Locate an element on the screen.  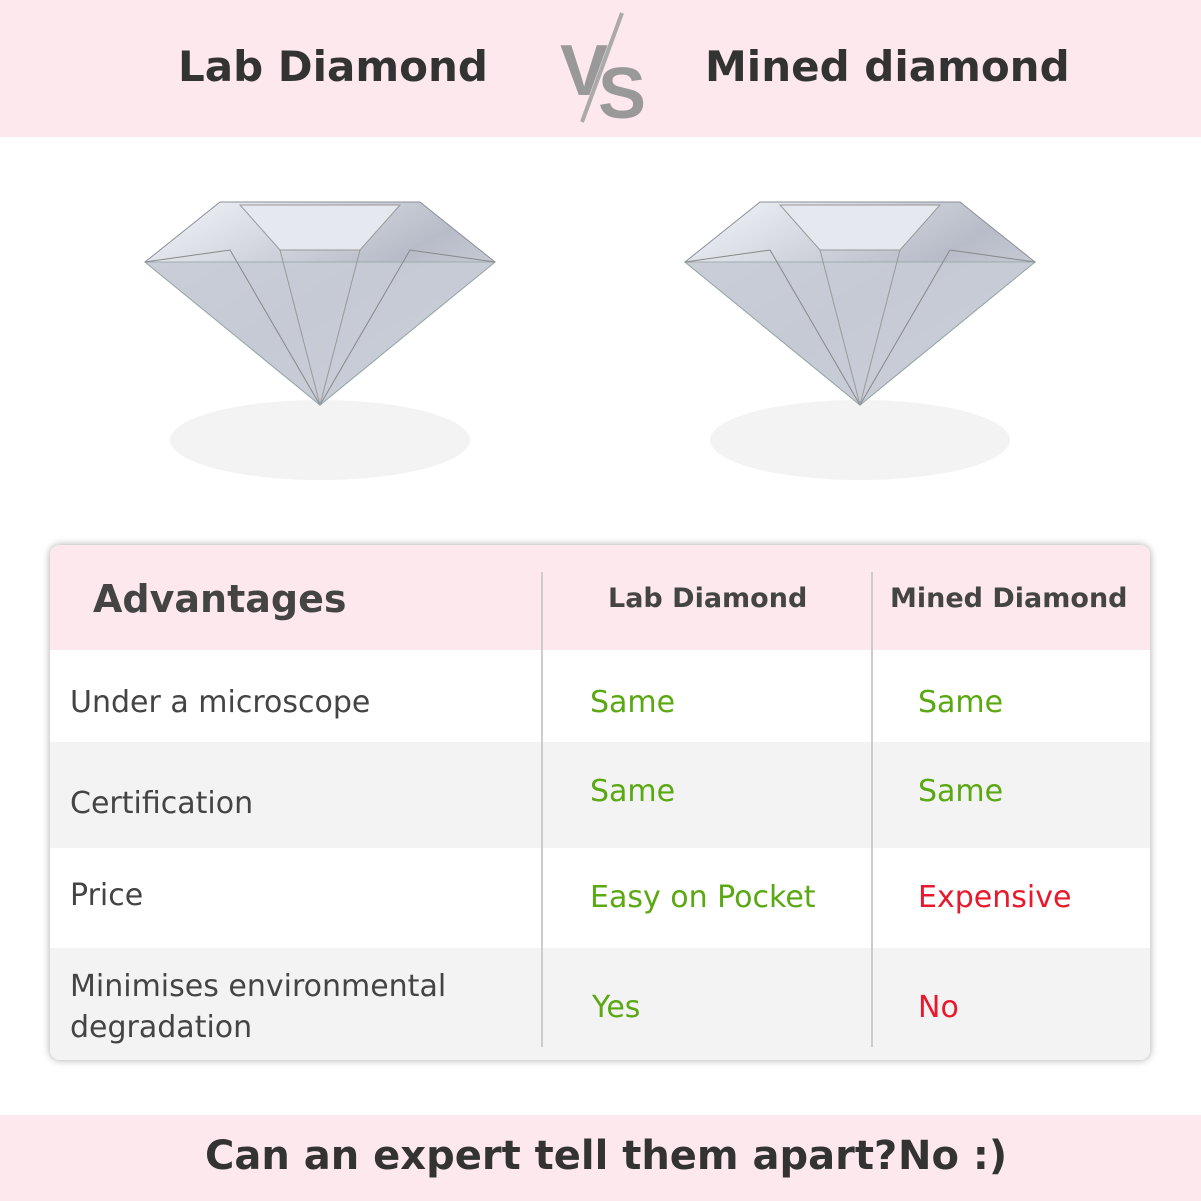
header-mined-diamond: Mined Diamond is located at coordinates (1009, 598).